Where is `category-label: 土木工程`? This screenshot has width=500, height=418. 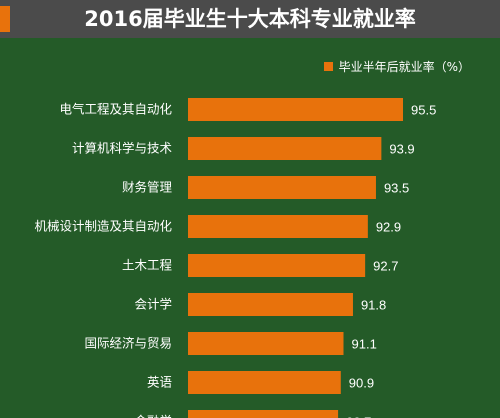 category-label: 土木工程 is located at coordinates (147, 265).